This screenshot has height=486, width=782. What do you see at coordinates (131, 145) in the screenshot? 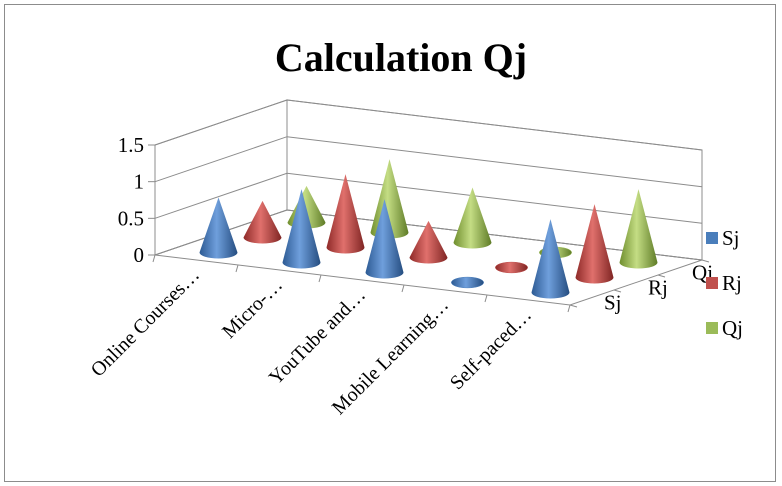
I see `y-tick-label: 1.5` at bounding box center [131, 145].